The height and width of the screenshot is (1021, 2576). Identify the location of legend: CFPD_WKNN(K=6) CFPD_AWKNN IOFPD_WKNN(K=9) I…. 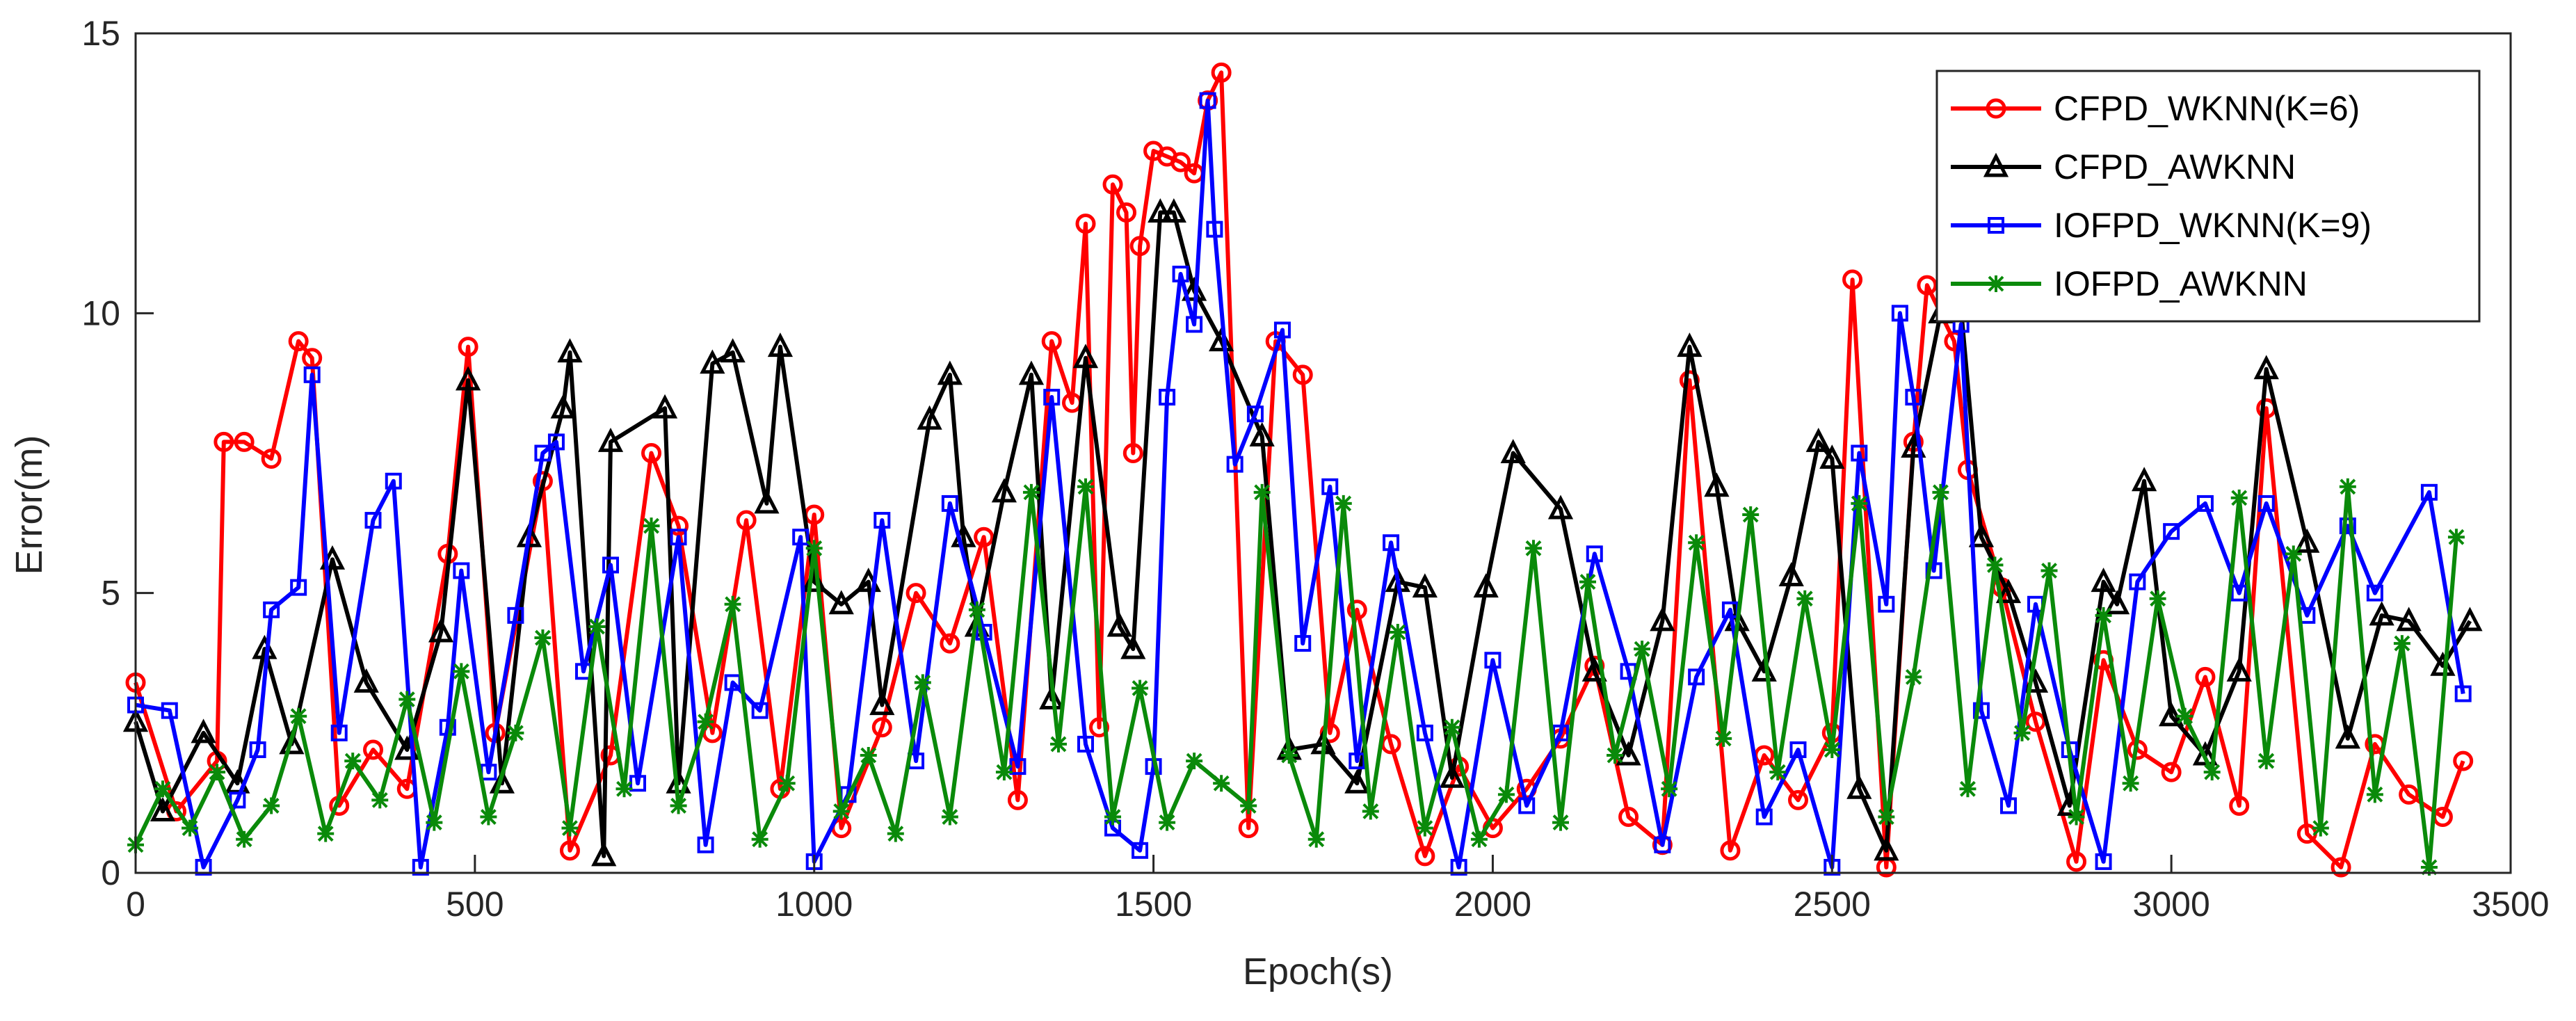
(2208, 196).